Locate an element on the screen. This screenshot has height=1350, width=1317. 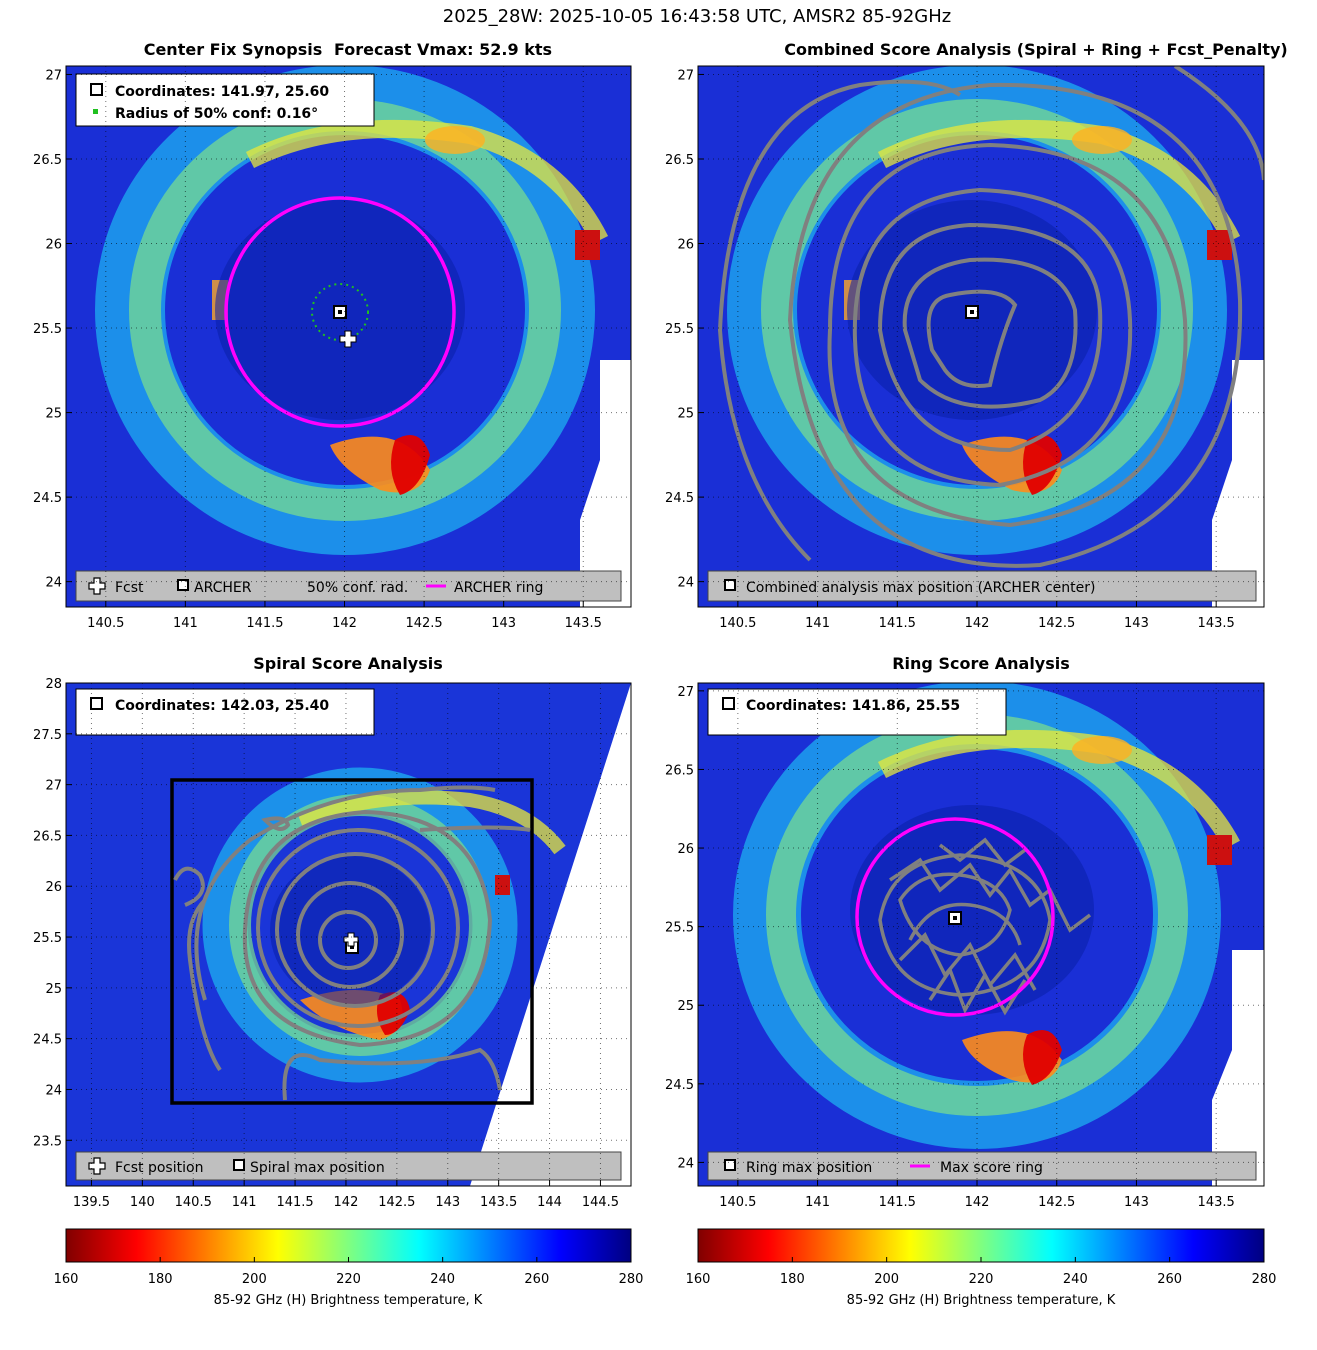
combined-max-legend-icon is located at coordinates (730, 585).